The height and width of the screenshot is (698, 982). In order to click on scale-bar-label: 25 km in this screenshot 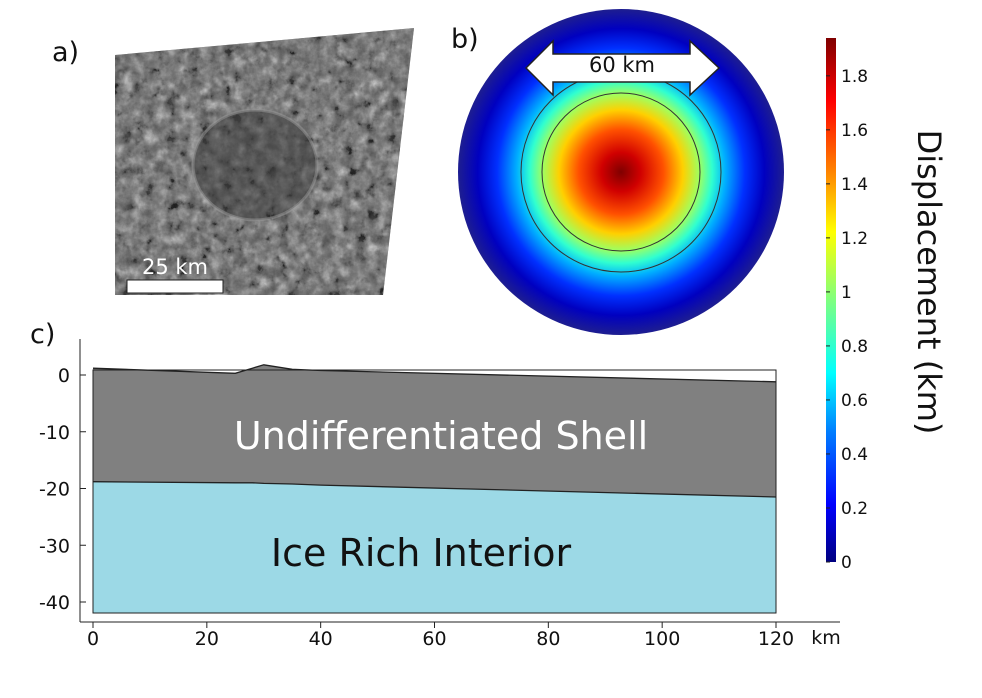, I will do `click(175, 267)`.